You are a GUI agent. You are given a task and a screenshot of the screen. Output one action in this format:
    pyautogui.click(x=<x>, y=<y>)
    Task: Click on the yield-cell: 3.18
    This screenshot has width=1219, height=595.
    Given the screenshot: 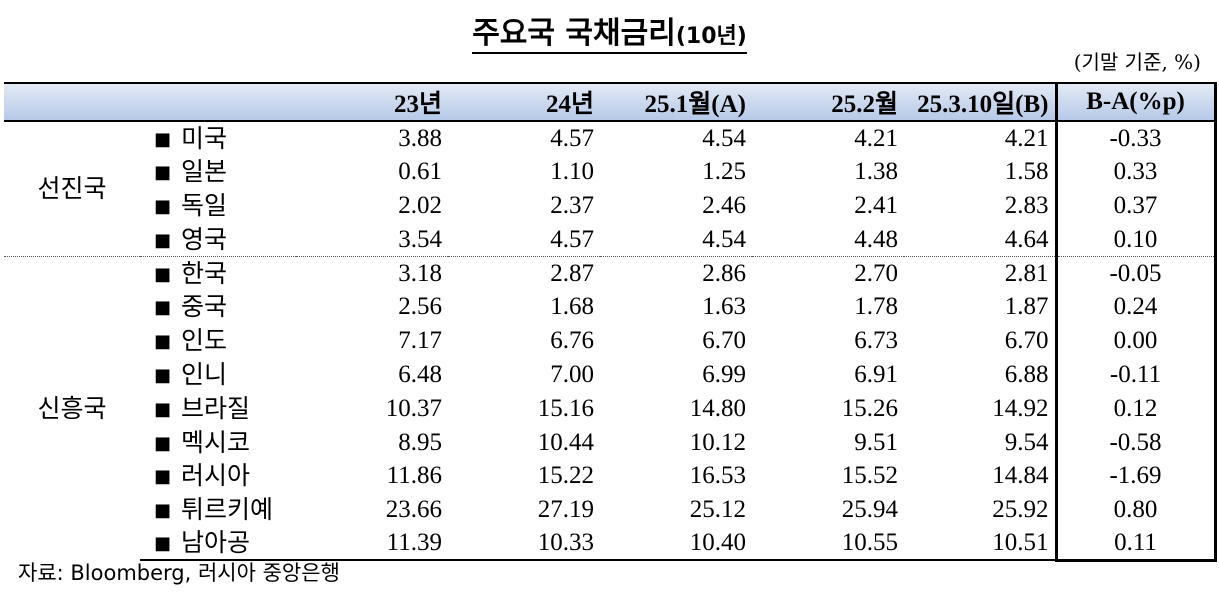 What is the action you would take?
    pyautogui.click(x=372, y=272)
    